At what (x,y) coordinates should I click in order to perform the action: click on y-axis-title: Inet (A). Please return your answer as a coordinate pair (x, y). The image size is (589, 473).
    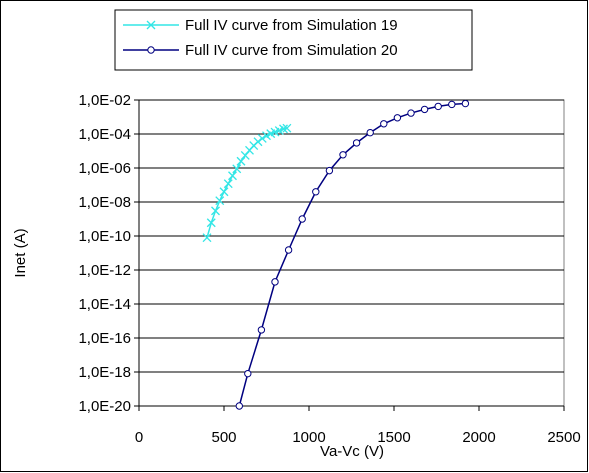
    Looking at the image, I should click on (20, 252).